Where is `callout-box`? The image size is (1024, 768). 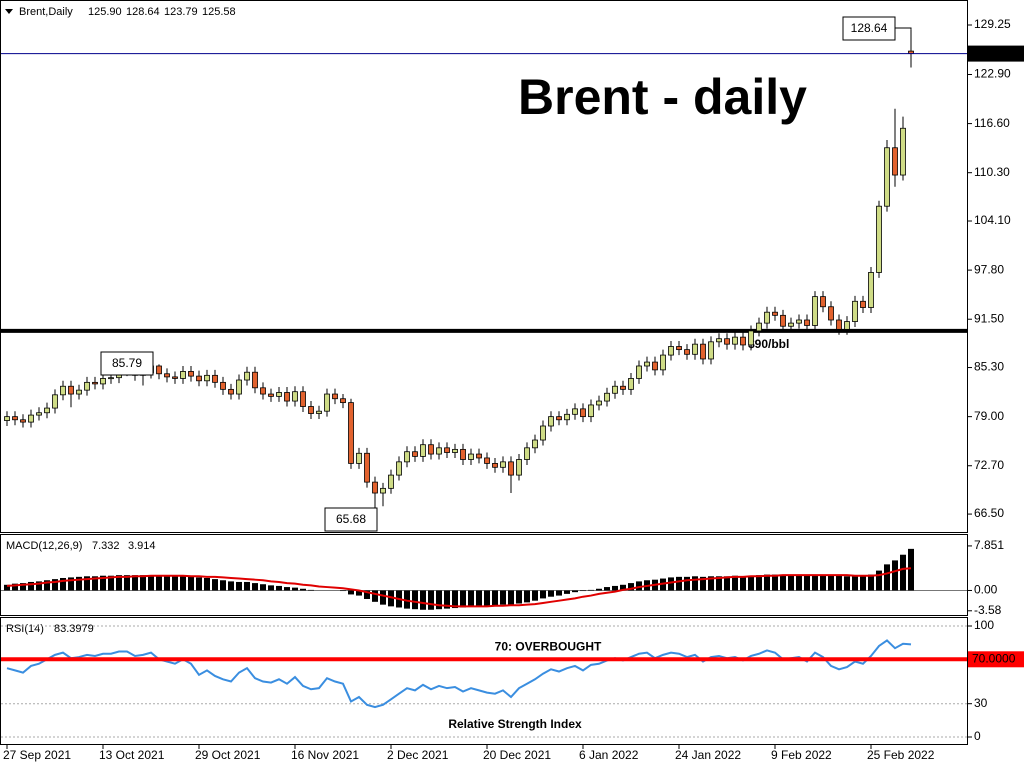 callout-box is located at coordinates (127, 363).